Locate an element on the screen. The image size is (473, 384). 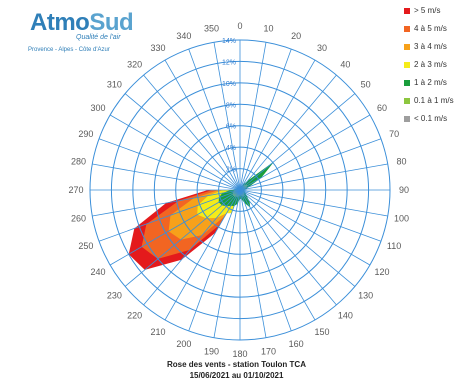
direction-tick-label: 270 is located at coordinates (75, 190).